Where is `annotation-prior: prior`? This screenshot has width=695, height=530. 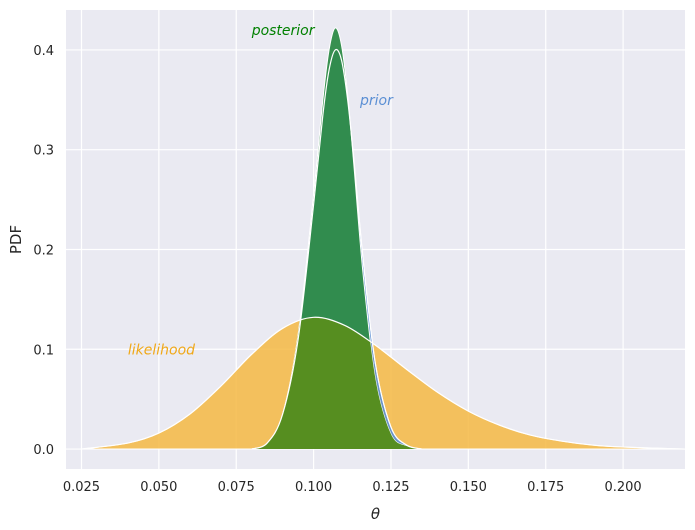 annotation-prior: prior is located at coordinates (376, 101).